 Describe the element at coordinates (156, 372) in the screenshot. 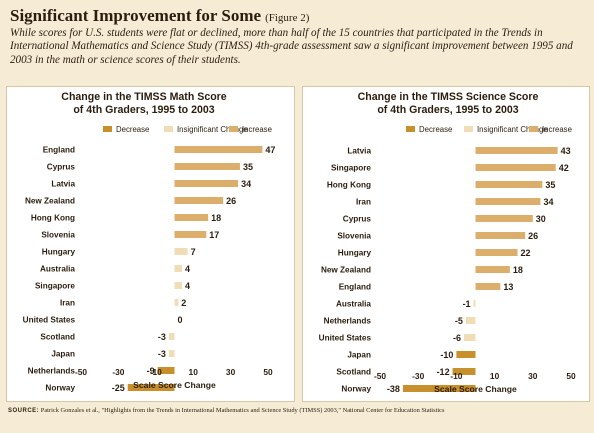

I see `math-x-tick-label: -10` at that location.